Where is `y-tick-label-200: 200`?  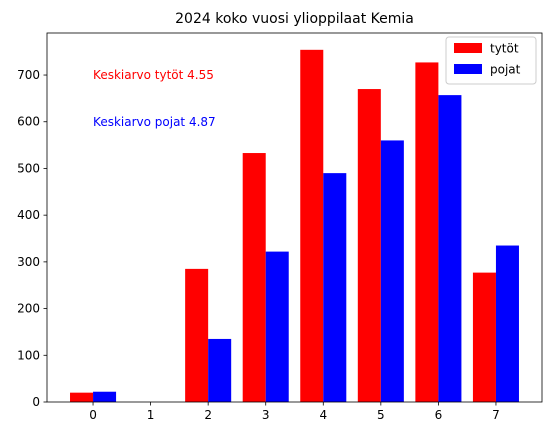
y-tick-label-200: 200 is located at coordinates (28, 309).